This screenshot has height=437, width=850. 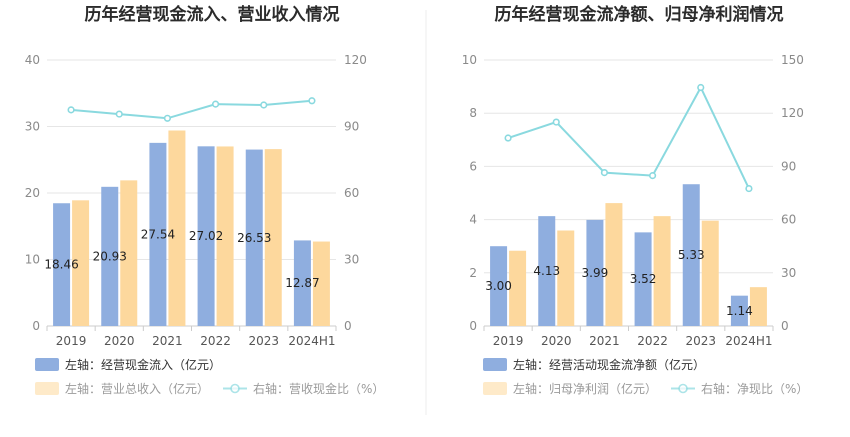 I want to click on bar-data-label: 3.00, so click(x=498, y=286).